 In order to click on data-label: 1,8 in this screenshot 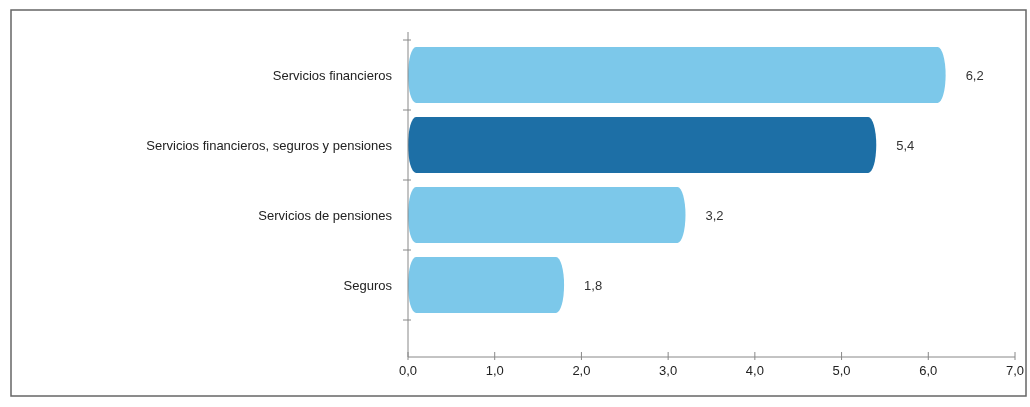, I will do `click(593, 285)`.